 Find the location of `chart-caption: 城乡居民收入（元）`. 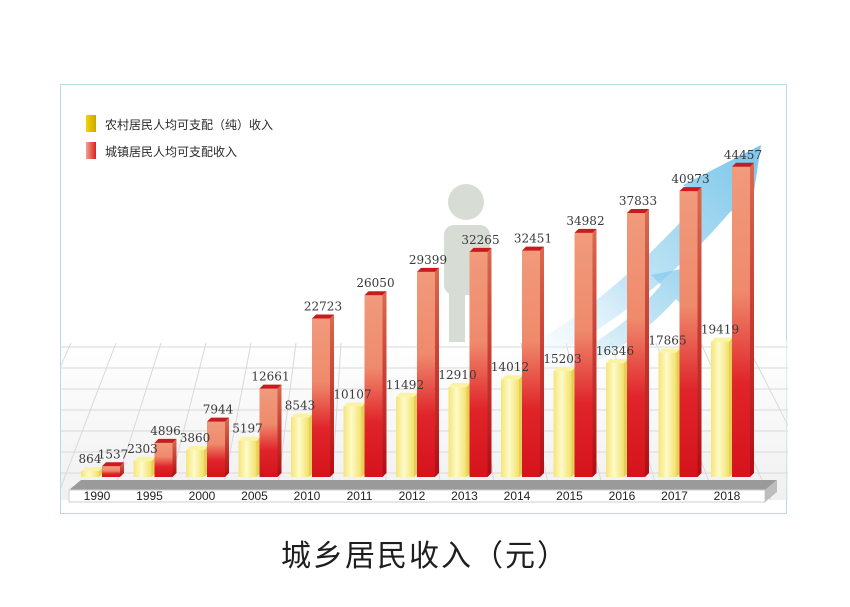

chart-caption: 城乡居民收入（元） is located at coordinates (425, 556).